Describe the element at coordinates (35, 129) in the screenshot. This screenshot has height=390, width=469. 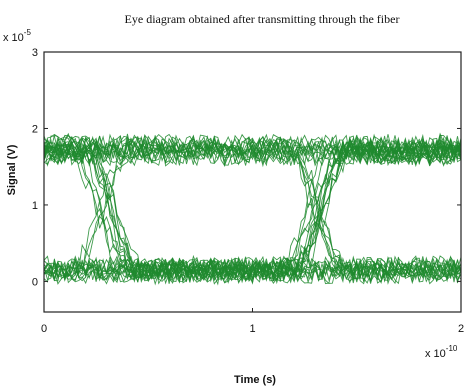
I see `y-tick-label: 2` at that location.